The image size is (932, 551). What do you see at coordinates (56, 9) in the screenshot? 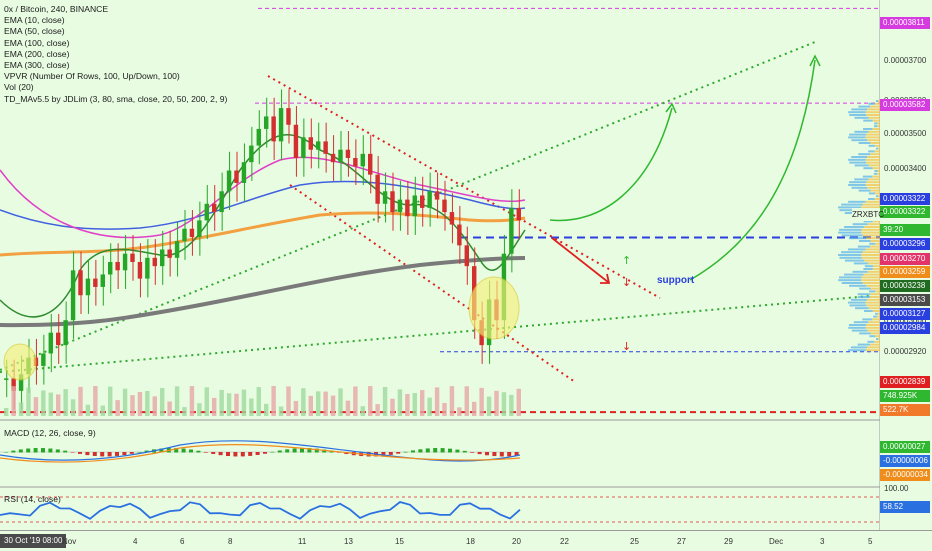
I see `chart-title: 0x / Bitcoin, 240, BINANCE` at bounding box center [56, 9].